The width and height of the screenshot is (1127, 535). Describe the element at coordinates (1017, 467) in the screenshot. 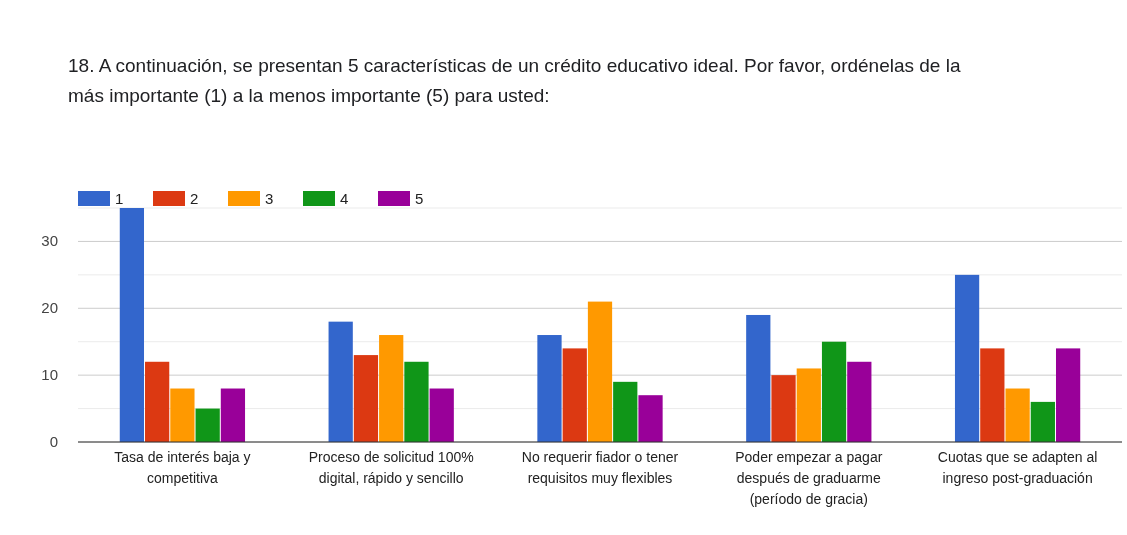

I see `x-tick-label: Cuotas que se adapten al ingreso post-graduación` at that location.